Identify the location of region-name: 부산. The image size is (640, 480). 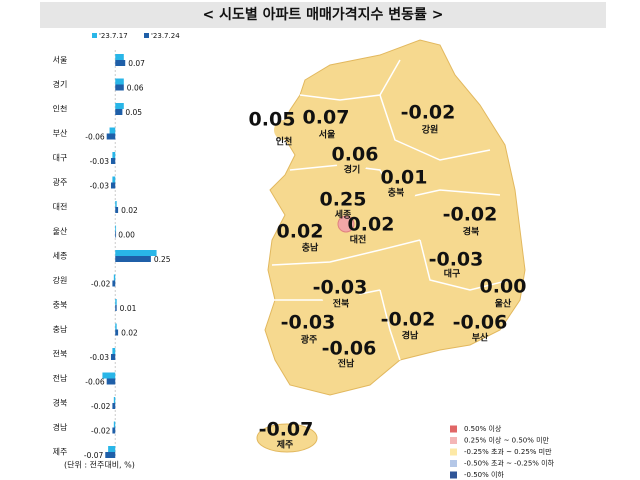
(480, 338).